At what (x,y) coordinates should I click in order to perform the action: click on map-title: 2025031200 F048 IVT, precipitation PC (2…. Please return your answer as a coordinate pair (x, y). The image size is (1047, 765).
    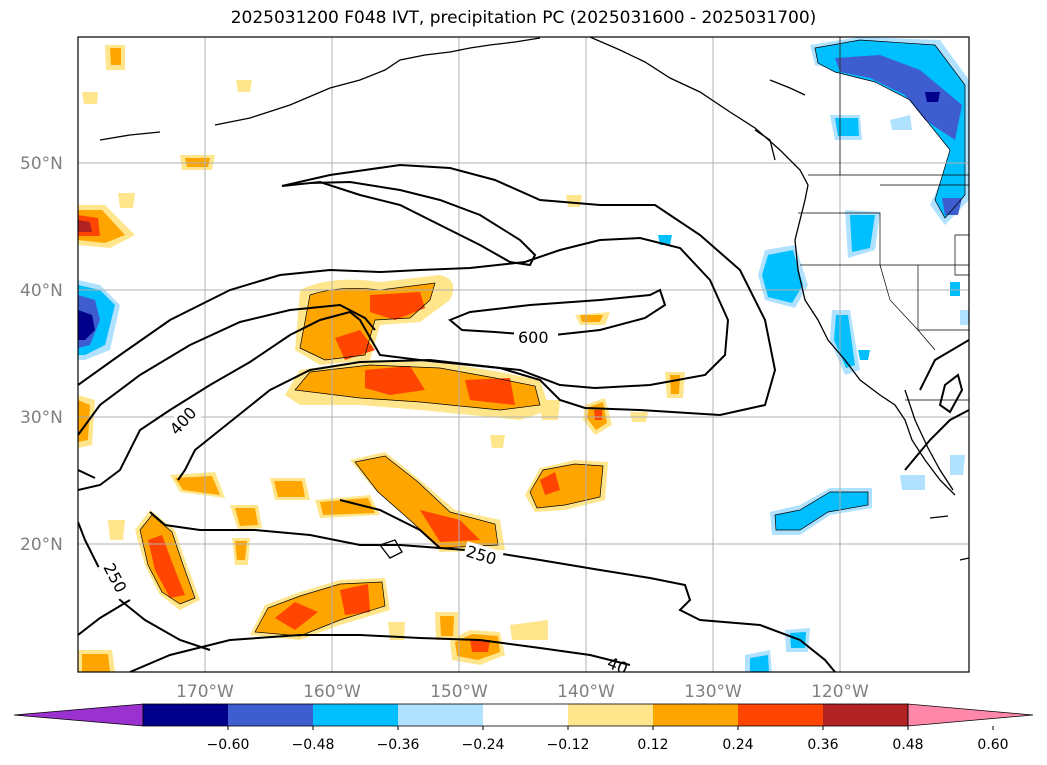
    Looking at the image, I should click on (523, 18).